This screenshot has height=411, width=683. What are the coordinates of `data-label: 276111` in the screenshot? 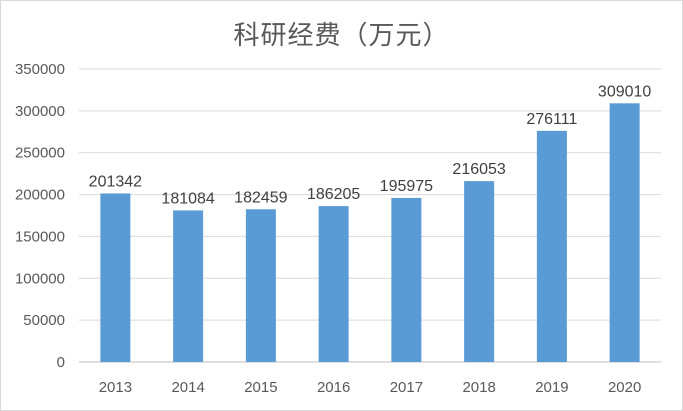 It's located at (551, 119).